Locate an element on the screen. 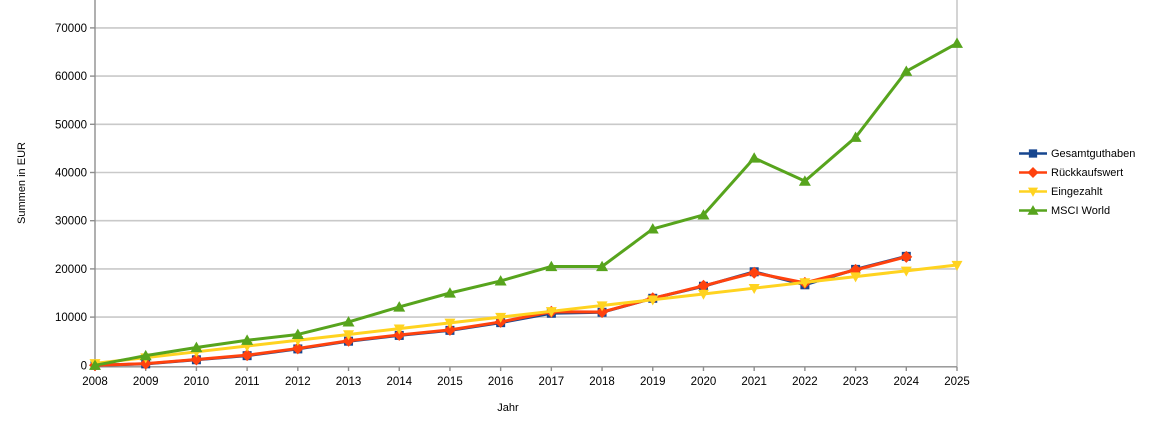  x-tick-label: 2021 is located at coordinates (754, 382).